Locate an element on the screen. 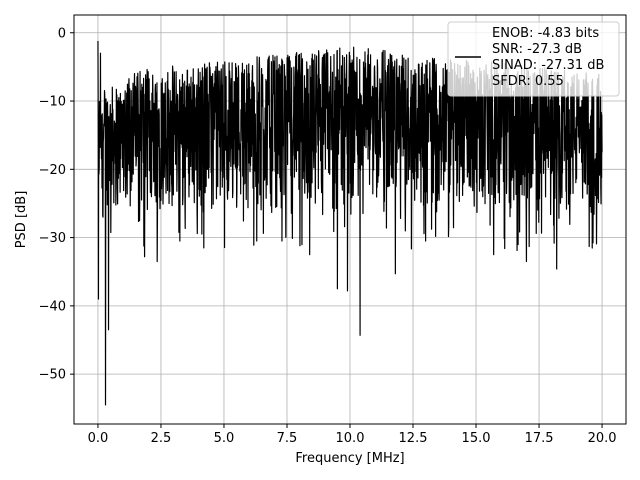 Image resolution: width=640 pixels, height=480 pixels. x-axis-label: Frequency [MHz] is located at coordinates (349, 458).